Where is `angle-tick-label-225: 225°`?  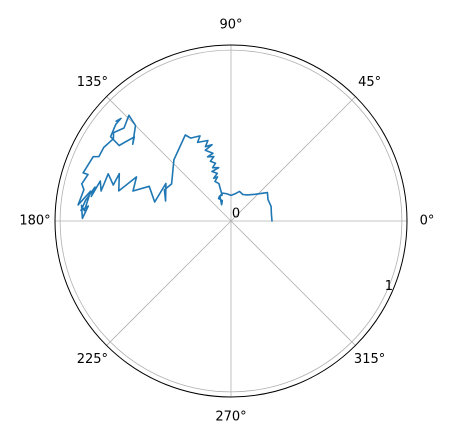
angle-tick-label-225: 225° is located at coordinates (92, 359).